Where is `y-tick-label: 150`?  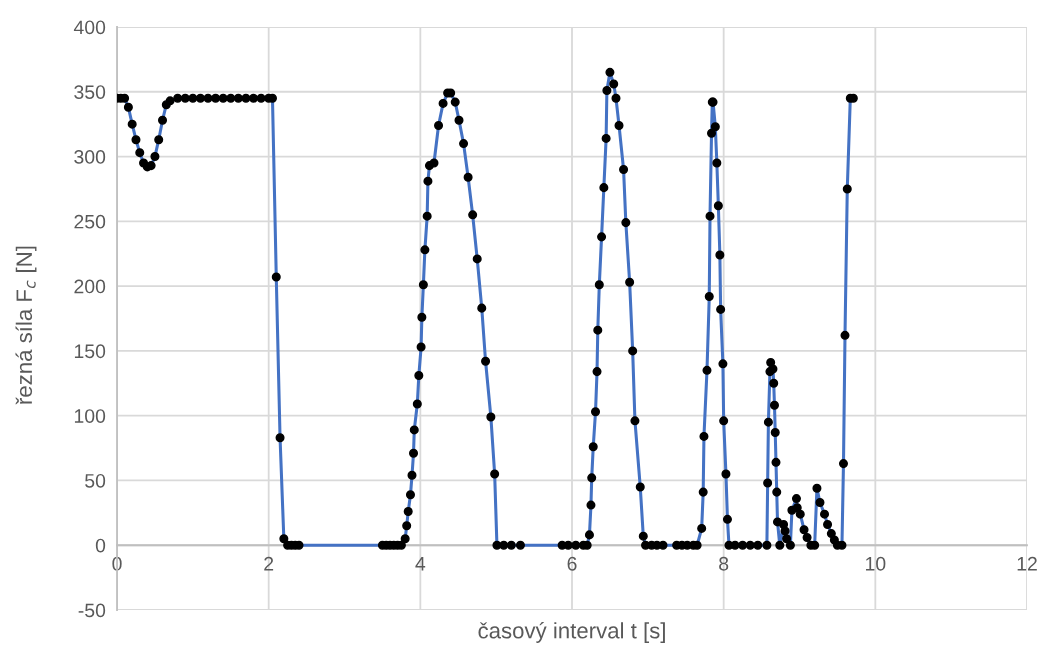 y-tick-label: 150 is located at coordinates (90, 351).